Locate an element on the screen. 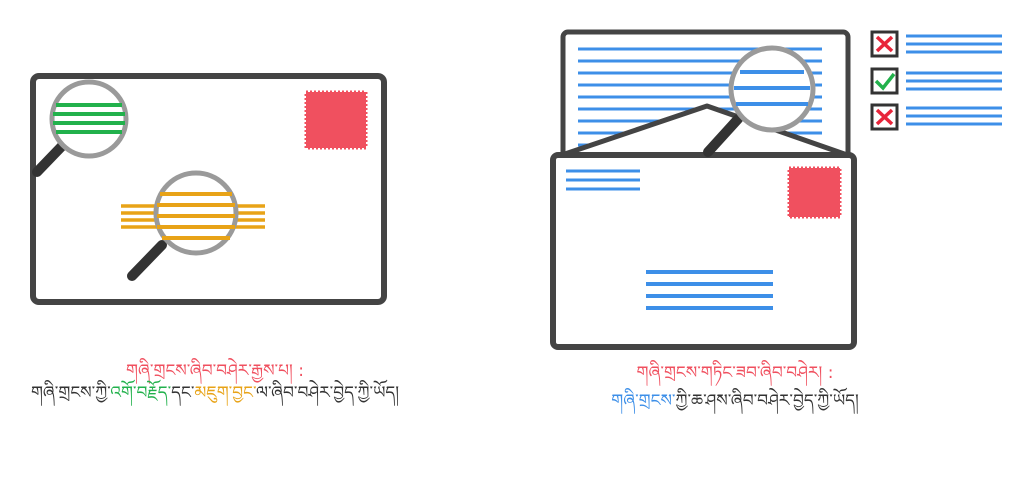 Image resolution: width=1024 pixels, height=482 pixels. left-caption-part3: དང་ is located at coordinates (183, 393).